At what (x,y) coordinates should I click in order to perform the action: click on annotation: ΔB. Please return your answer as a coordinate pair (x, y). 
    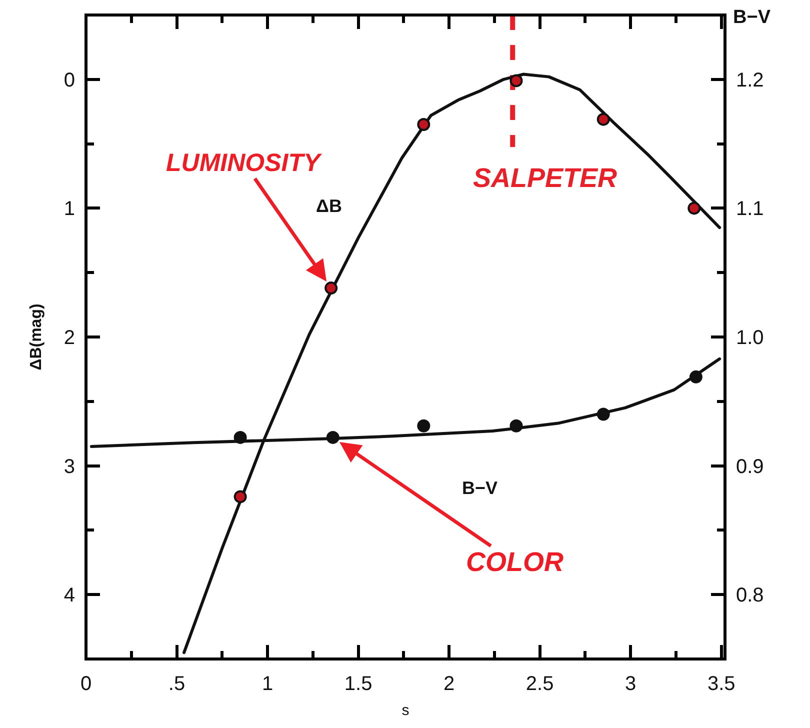
    Looking at the image, I should click on (329, 206).